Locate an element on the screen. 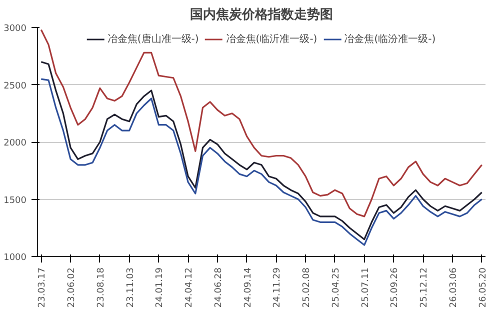 This screenshot has height=320, width=500. x-tick-label: 25.02.08 is located at coordinates (307, 287).